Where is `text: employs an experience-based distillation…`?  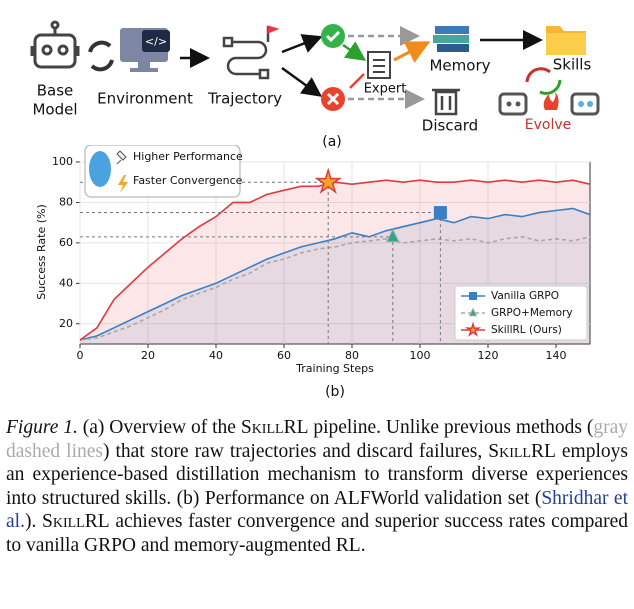 text: employs an experience-based distillation… is located at coordinates (317, 474).